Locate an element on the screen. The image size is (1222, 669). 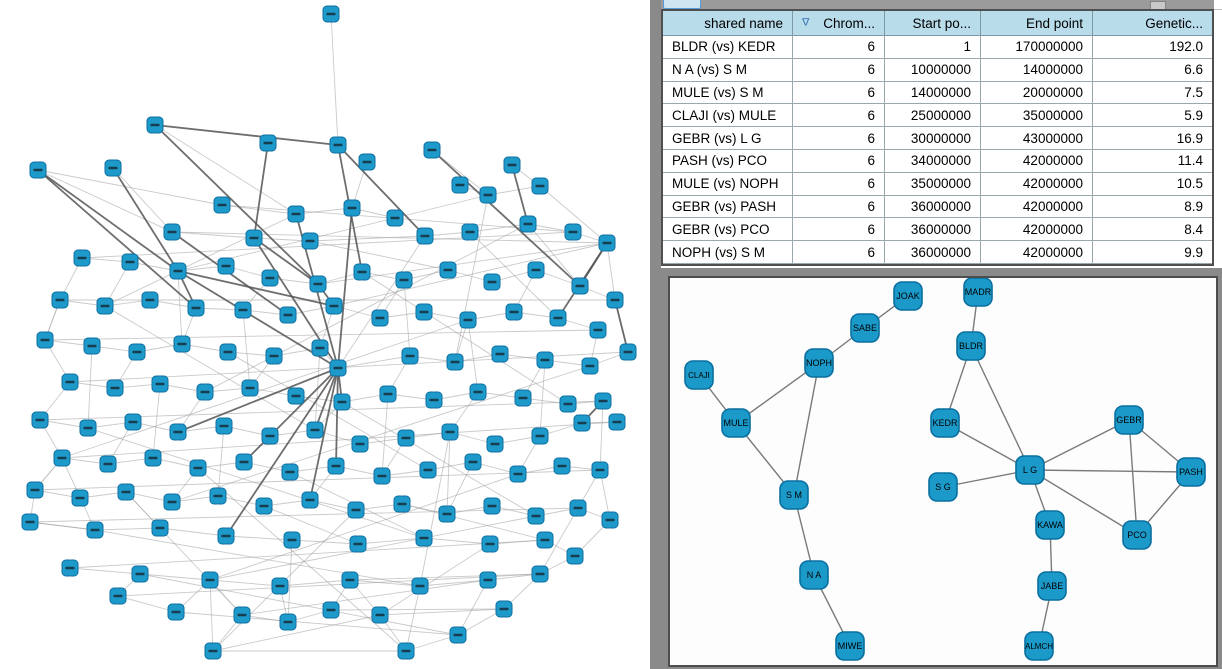
cell-value: 10.5 is located at coordinates (1152, 184).